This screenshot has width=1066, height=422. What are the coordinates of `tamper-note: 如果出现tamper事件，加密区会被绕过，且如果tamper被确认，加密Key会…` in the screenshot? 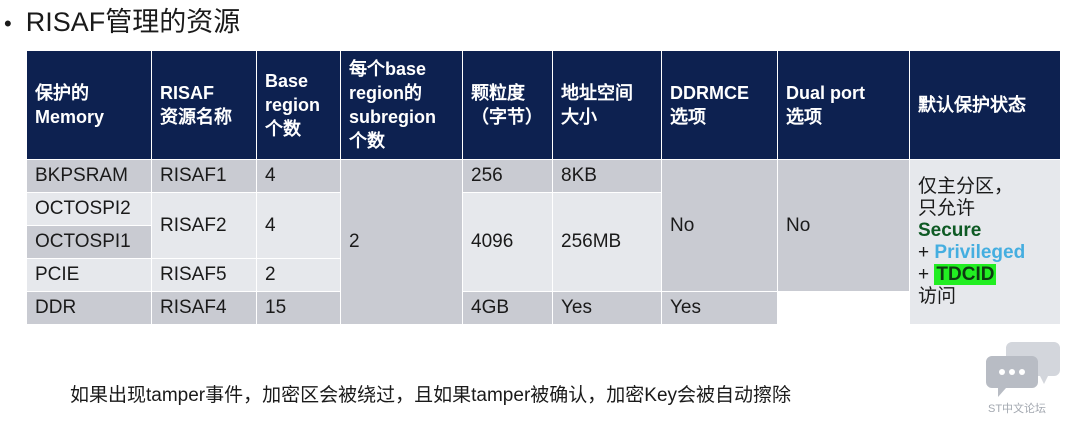 It's located at (431, 395).